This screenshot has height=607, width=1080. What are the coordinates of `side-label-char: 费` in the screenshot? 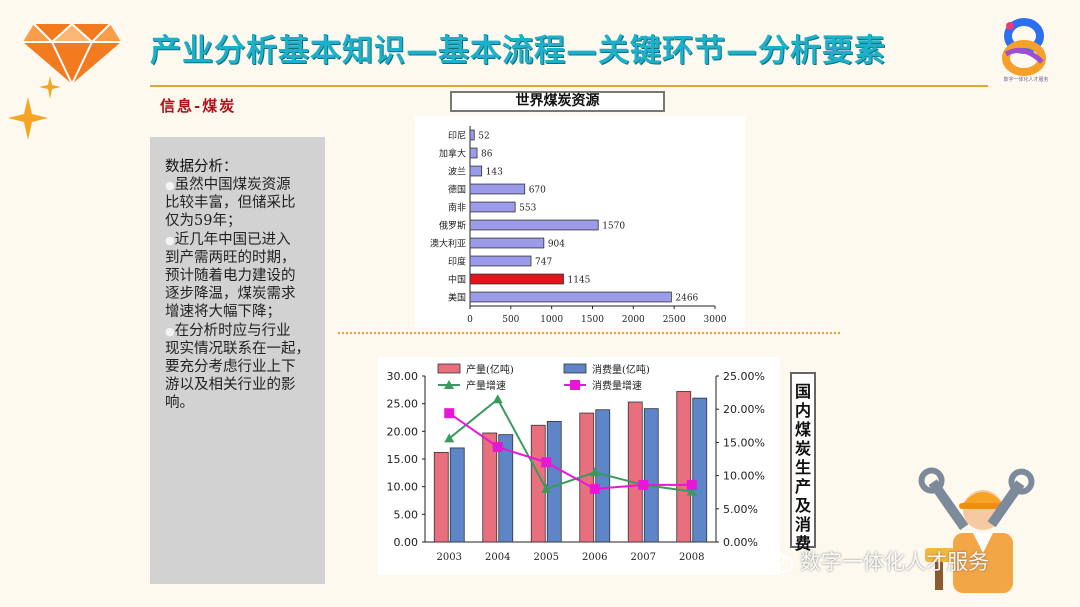 It's located at (802, 543).